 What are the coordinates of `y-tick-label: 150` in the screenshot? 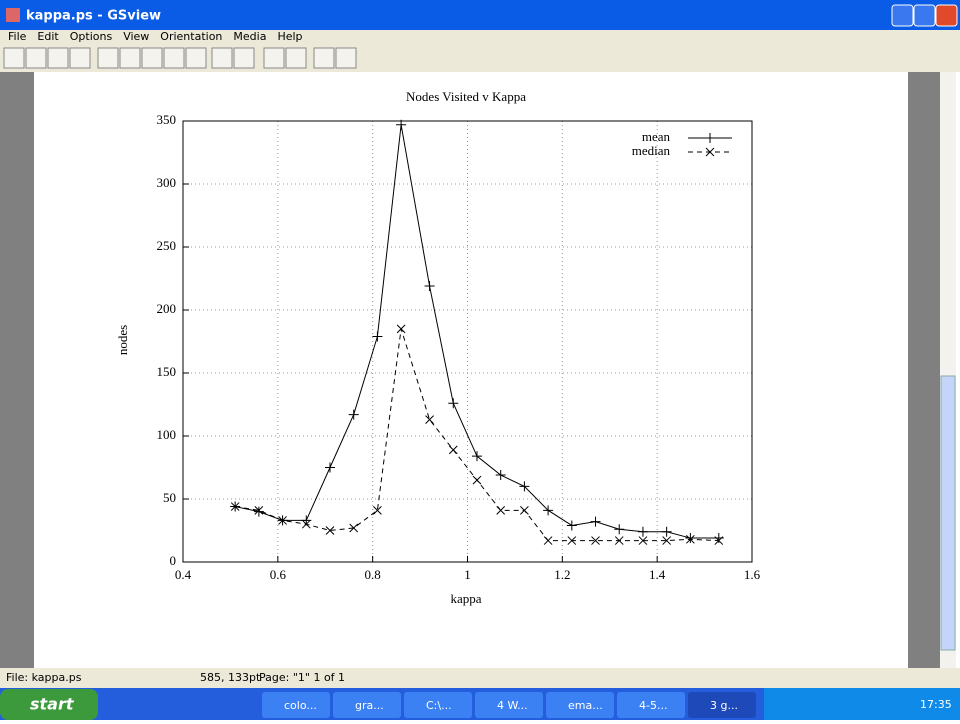 It's located at (167, 371).